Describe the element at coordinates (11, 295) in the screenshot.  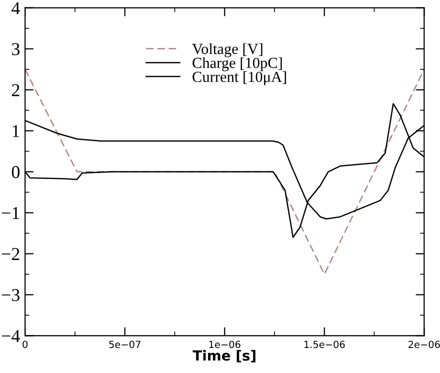
I see `y-tick-label: −3` at that location.